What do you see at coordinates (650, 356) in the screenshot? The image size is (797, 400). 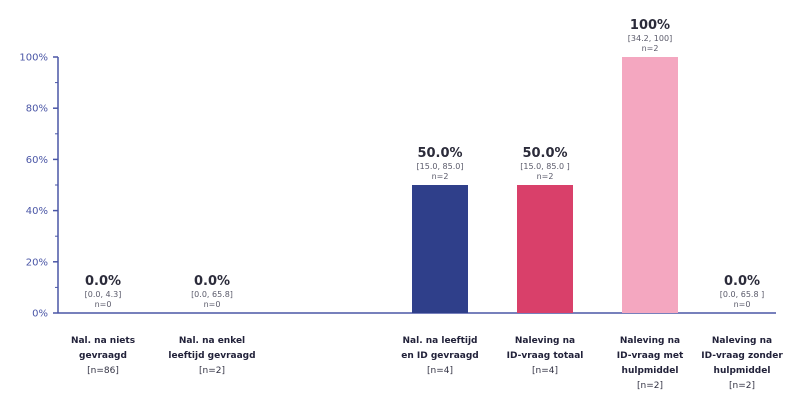 I see `category-label: ID-vraag met` at bounding box center [650, 356].